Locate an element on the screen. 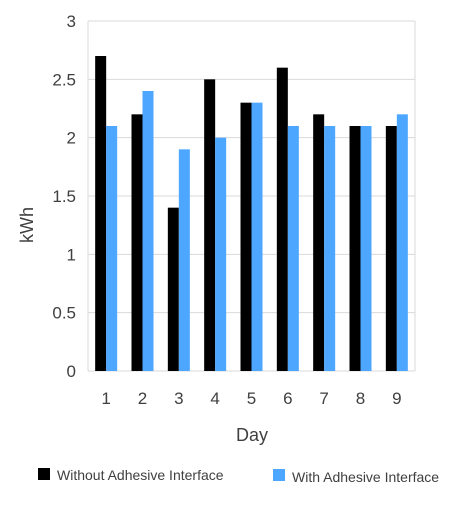 Image resolution: width=476 pixels, height=530 pixels. y-tick-label: 1 is located at coordinates (71, 254).